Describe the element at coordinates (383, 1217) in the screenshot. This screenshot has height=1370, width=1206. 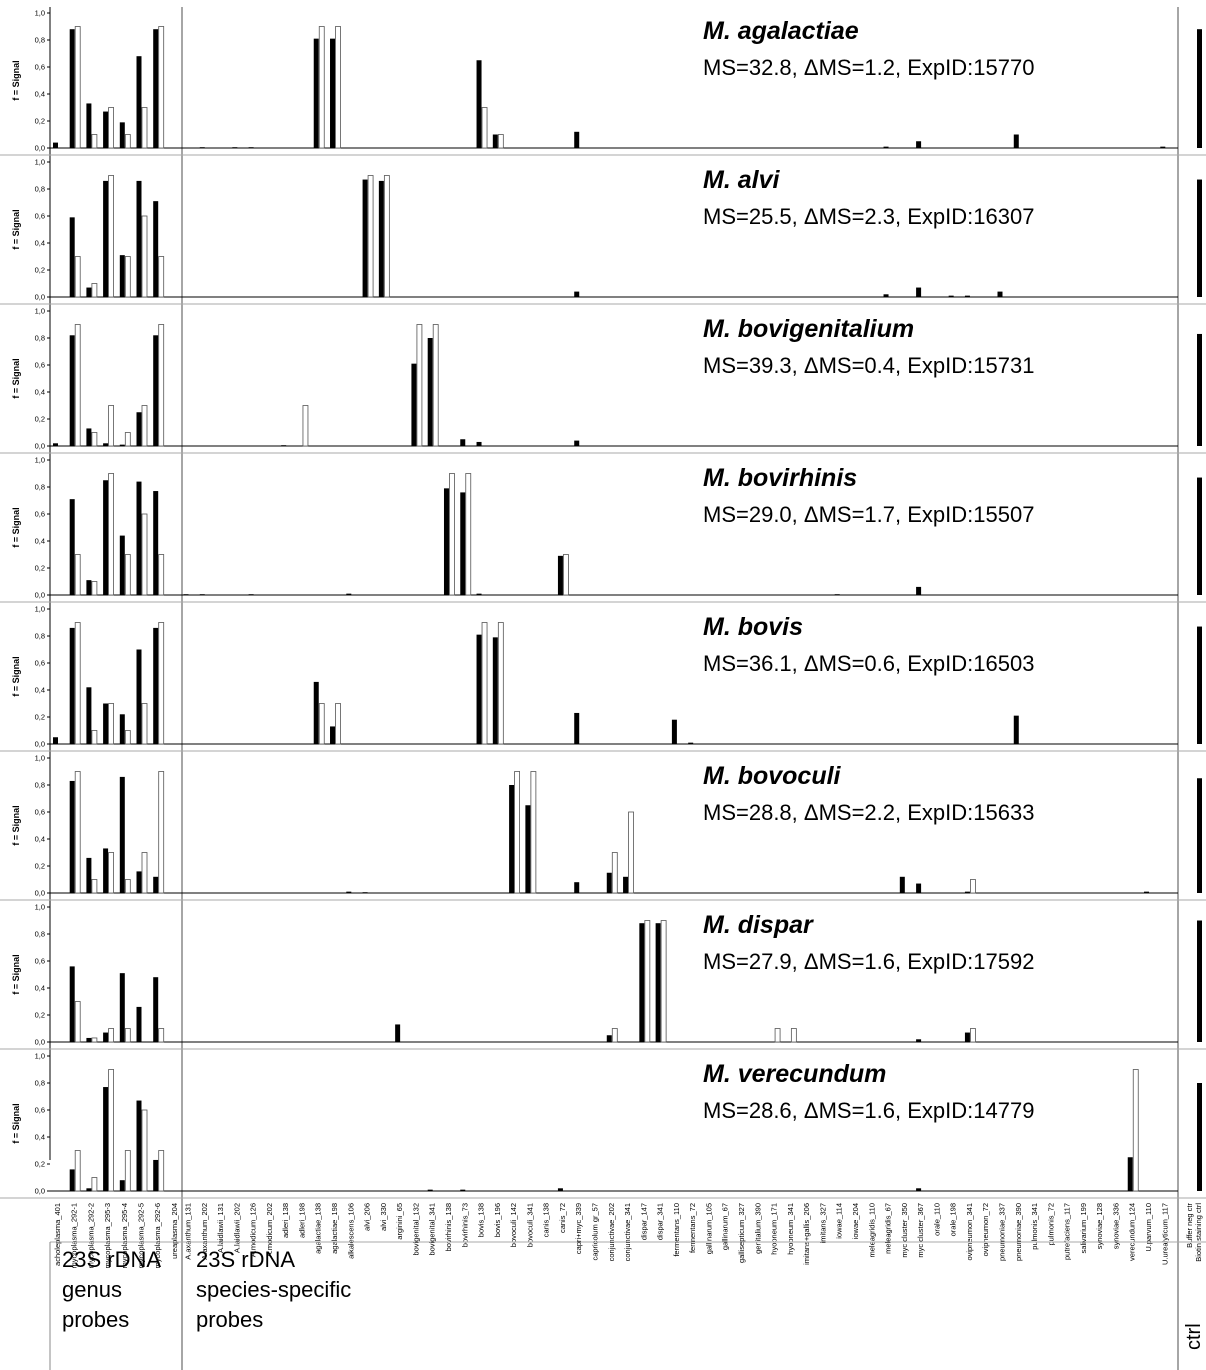
I see `x-tick-label: alvi_330` at that location.